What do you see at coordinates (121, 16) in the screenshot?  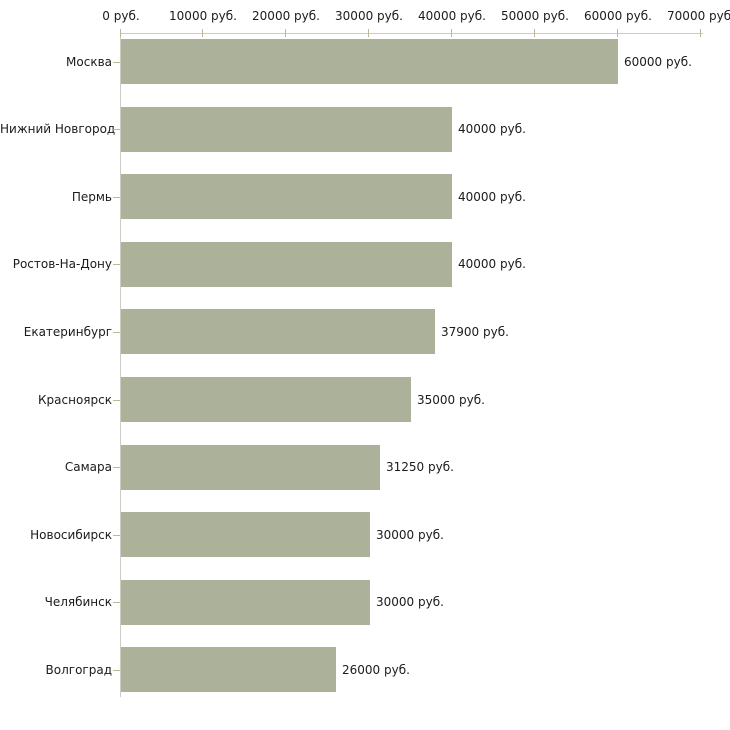 I see `x-axis-tick-label: 0 руб.` at bounding box center [121, 16].